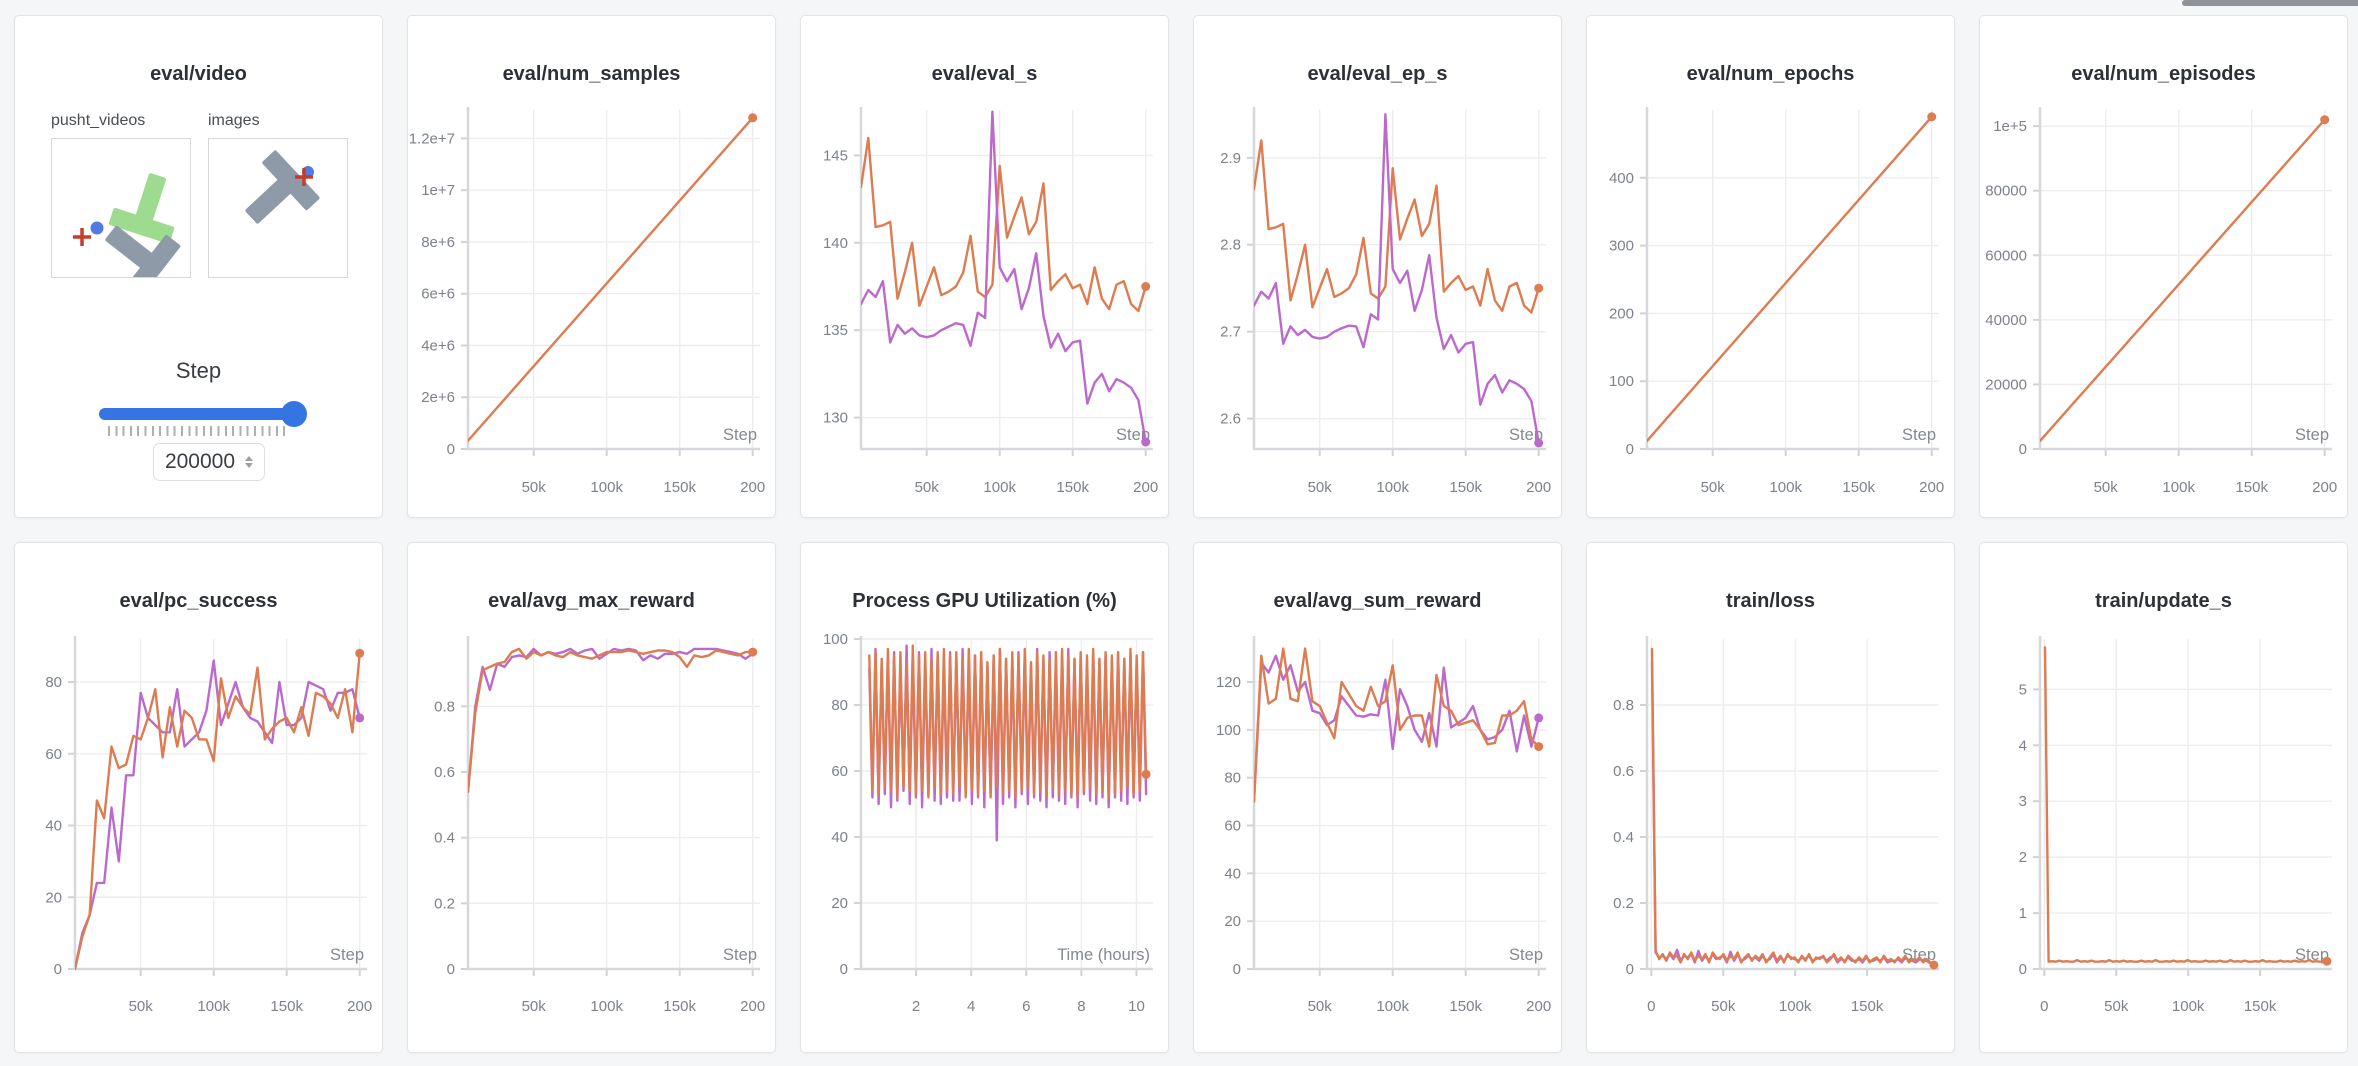 This screenshot has height=1066, width=2358. What do you see at coordinates (1377, 841) in the screenshot?
I see `chart-plot-area: 0 20 40 60 80 100 120 50k 100k 150k 200 Step` at bounding box center [1377, 841].